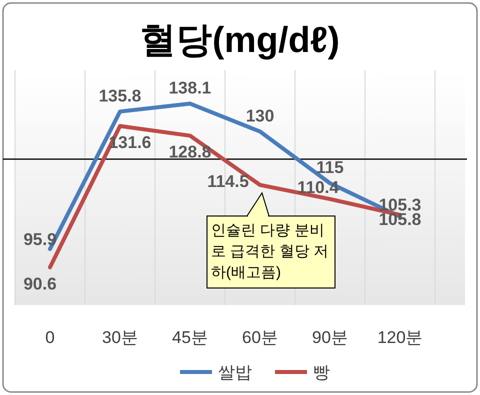  What do you see at coordinates (50, 337) in the screenshot?
I see `x-tick-label: 0` at bounding box center [50, 337].